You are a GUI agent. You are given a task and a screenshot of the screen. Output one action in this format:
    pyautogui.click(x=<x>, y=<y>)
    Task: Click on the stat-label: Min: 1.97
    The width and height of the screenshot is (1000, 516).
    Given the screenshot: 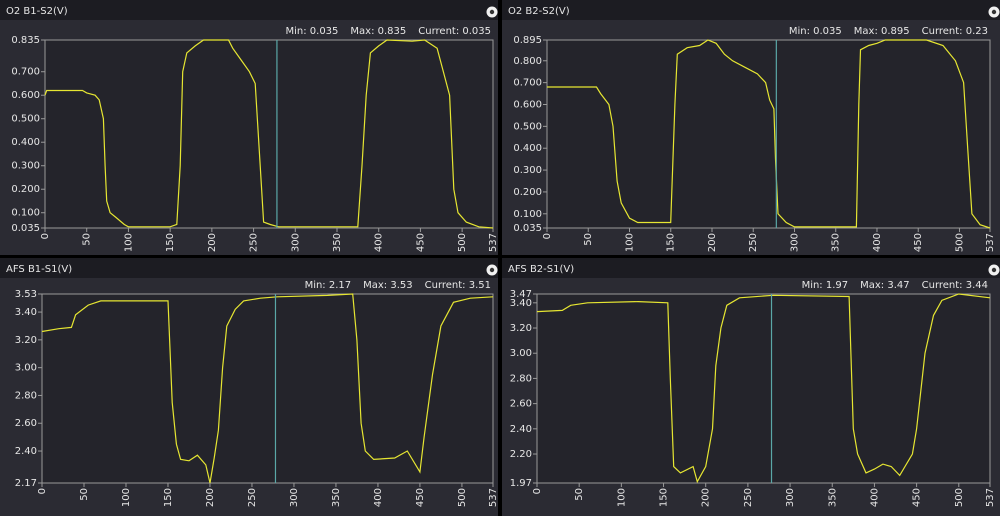 What is the action you would take?
    pyautogui.click(x=825, y=285)
    